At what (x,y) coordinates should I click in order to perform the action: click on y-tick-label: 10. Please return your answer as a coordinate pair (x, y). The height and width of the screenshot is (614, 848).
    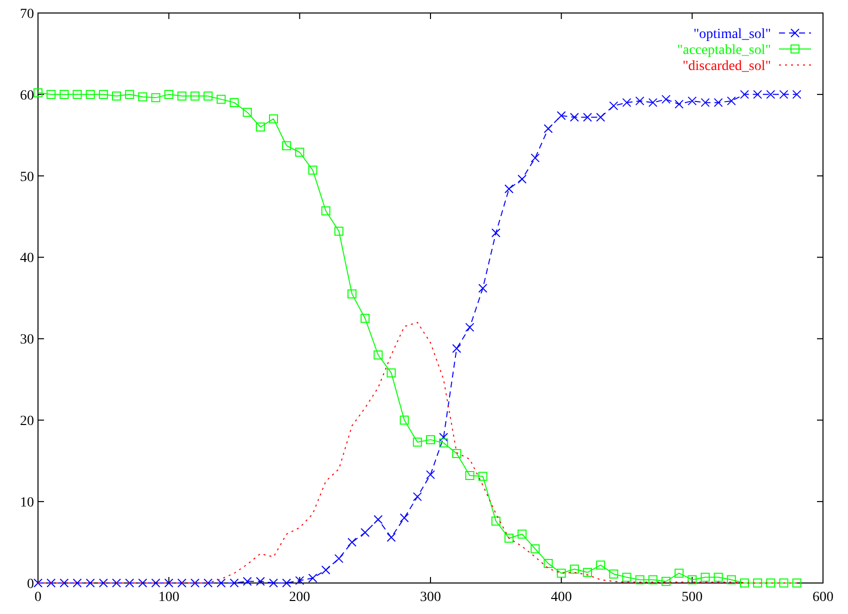
    Looking at the image, I should click on (27, 502).